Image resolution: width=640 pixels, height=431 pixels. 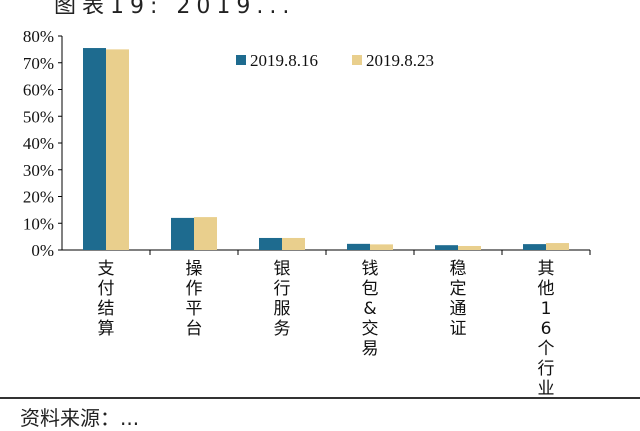 What do you see at coordinates (282, 299) in the screenshot?
I see `x-category-label: 银行服务` at bounding box center [282, 299].